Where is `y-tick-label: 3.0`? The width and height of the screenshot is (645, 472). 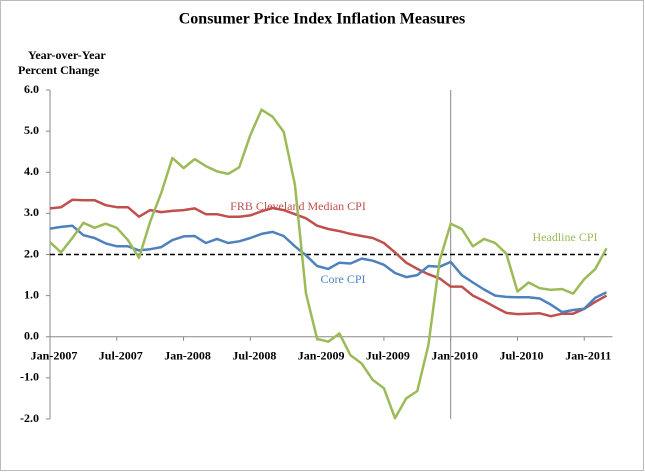 y-tick-label: 3.0 is located at coordinates (31, 212).